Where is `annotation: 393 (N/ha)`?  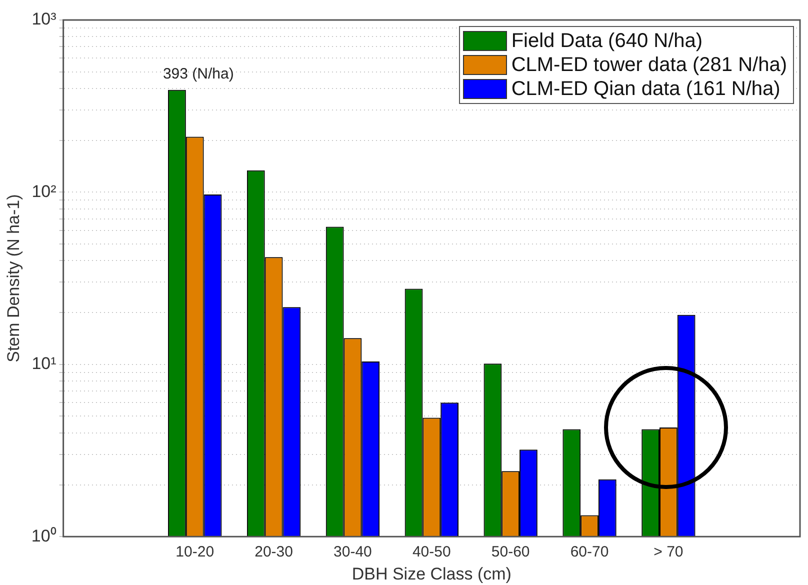 annotation: 393 (N/ha) is located at coordinates (198, 73).